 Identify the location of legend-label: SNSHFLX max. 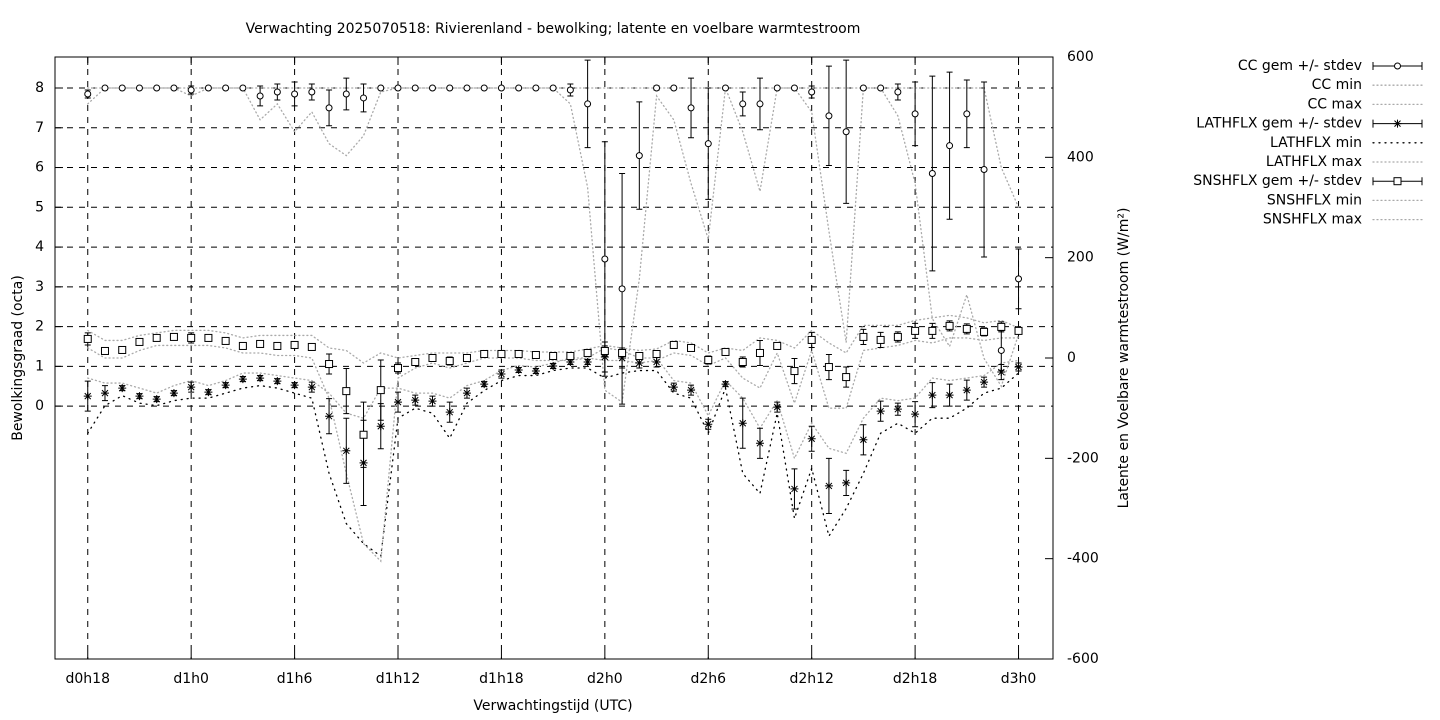
(1312, 220).